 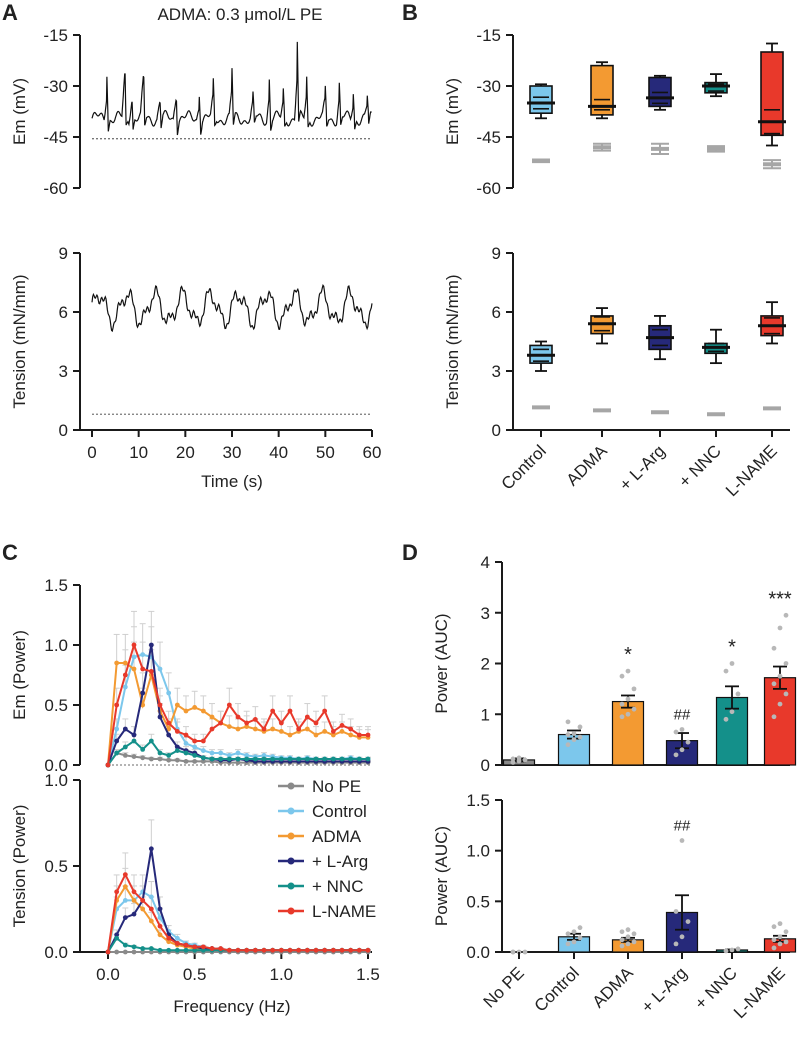 What do you see at coordinates (368, 974) in the screenshot?
I see `x-tick-label: 1.5` at bounding box center [368, 974].